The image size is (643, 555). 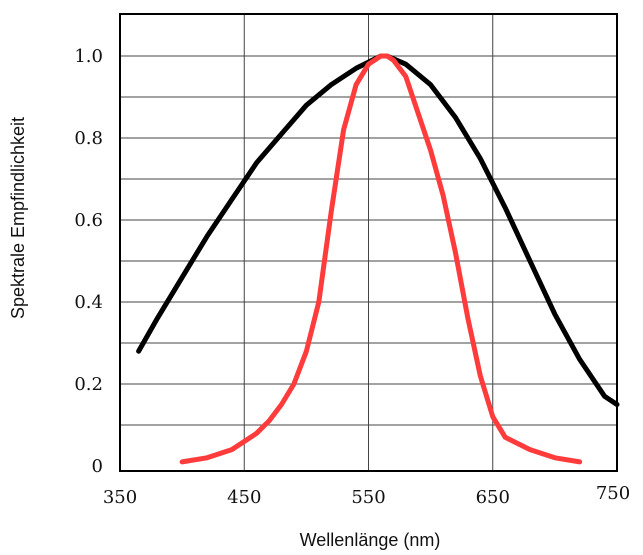 What do you see at coordinates (97, 466) in the screenshot?
I see `y-tick-label-0: 0` at bounding box center [97, 466].